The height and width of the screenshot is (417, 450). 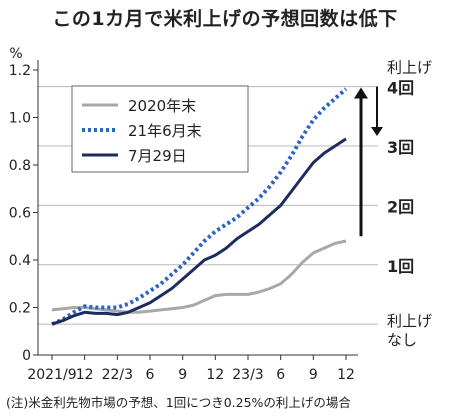 I want to click on hike-label: 2回, so click(x=400, y=206).